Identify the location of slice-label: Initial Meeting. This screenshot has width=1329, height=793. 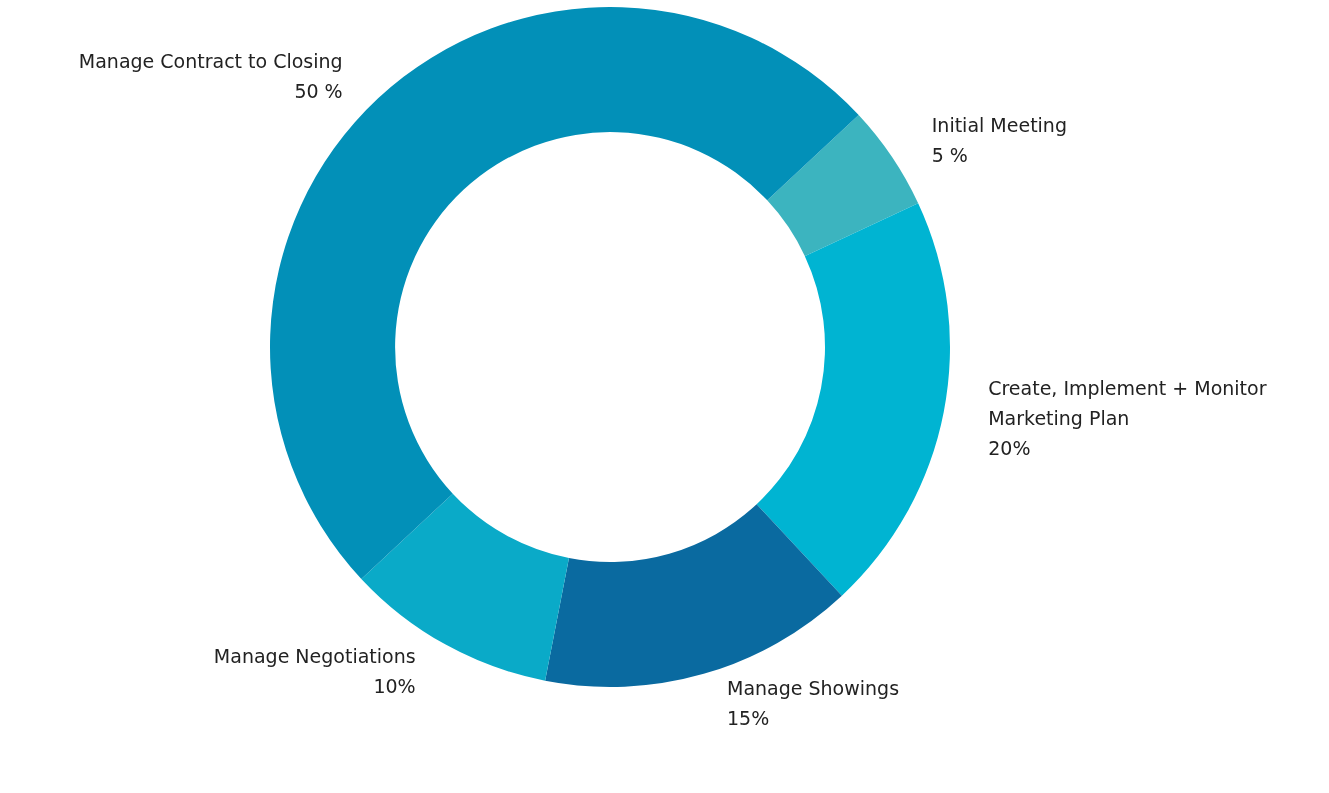
(999, 125).